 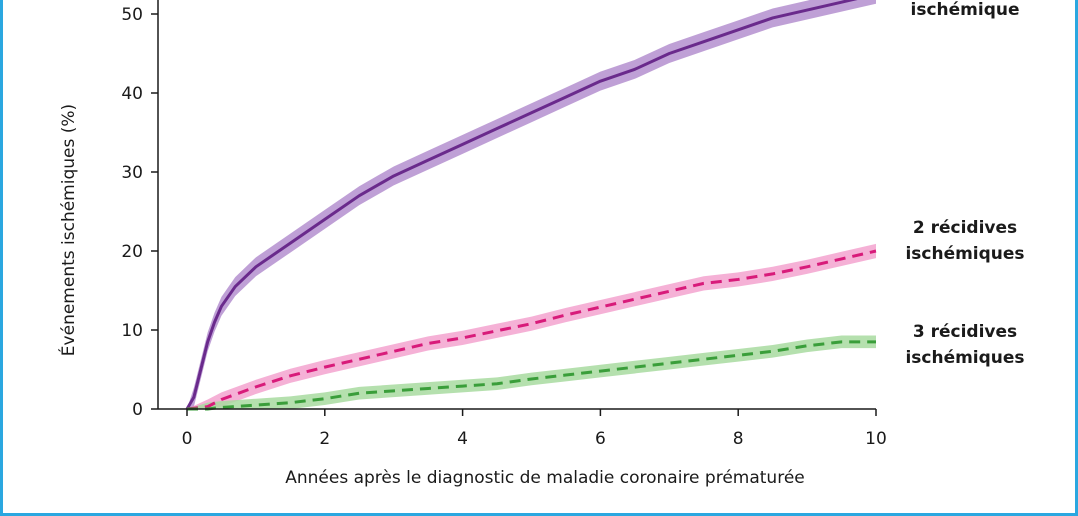 What do you see at coordinates (876, 439) in the screenshot?
I see `x-tick-label: 10` at bounding box center [876, 439].